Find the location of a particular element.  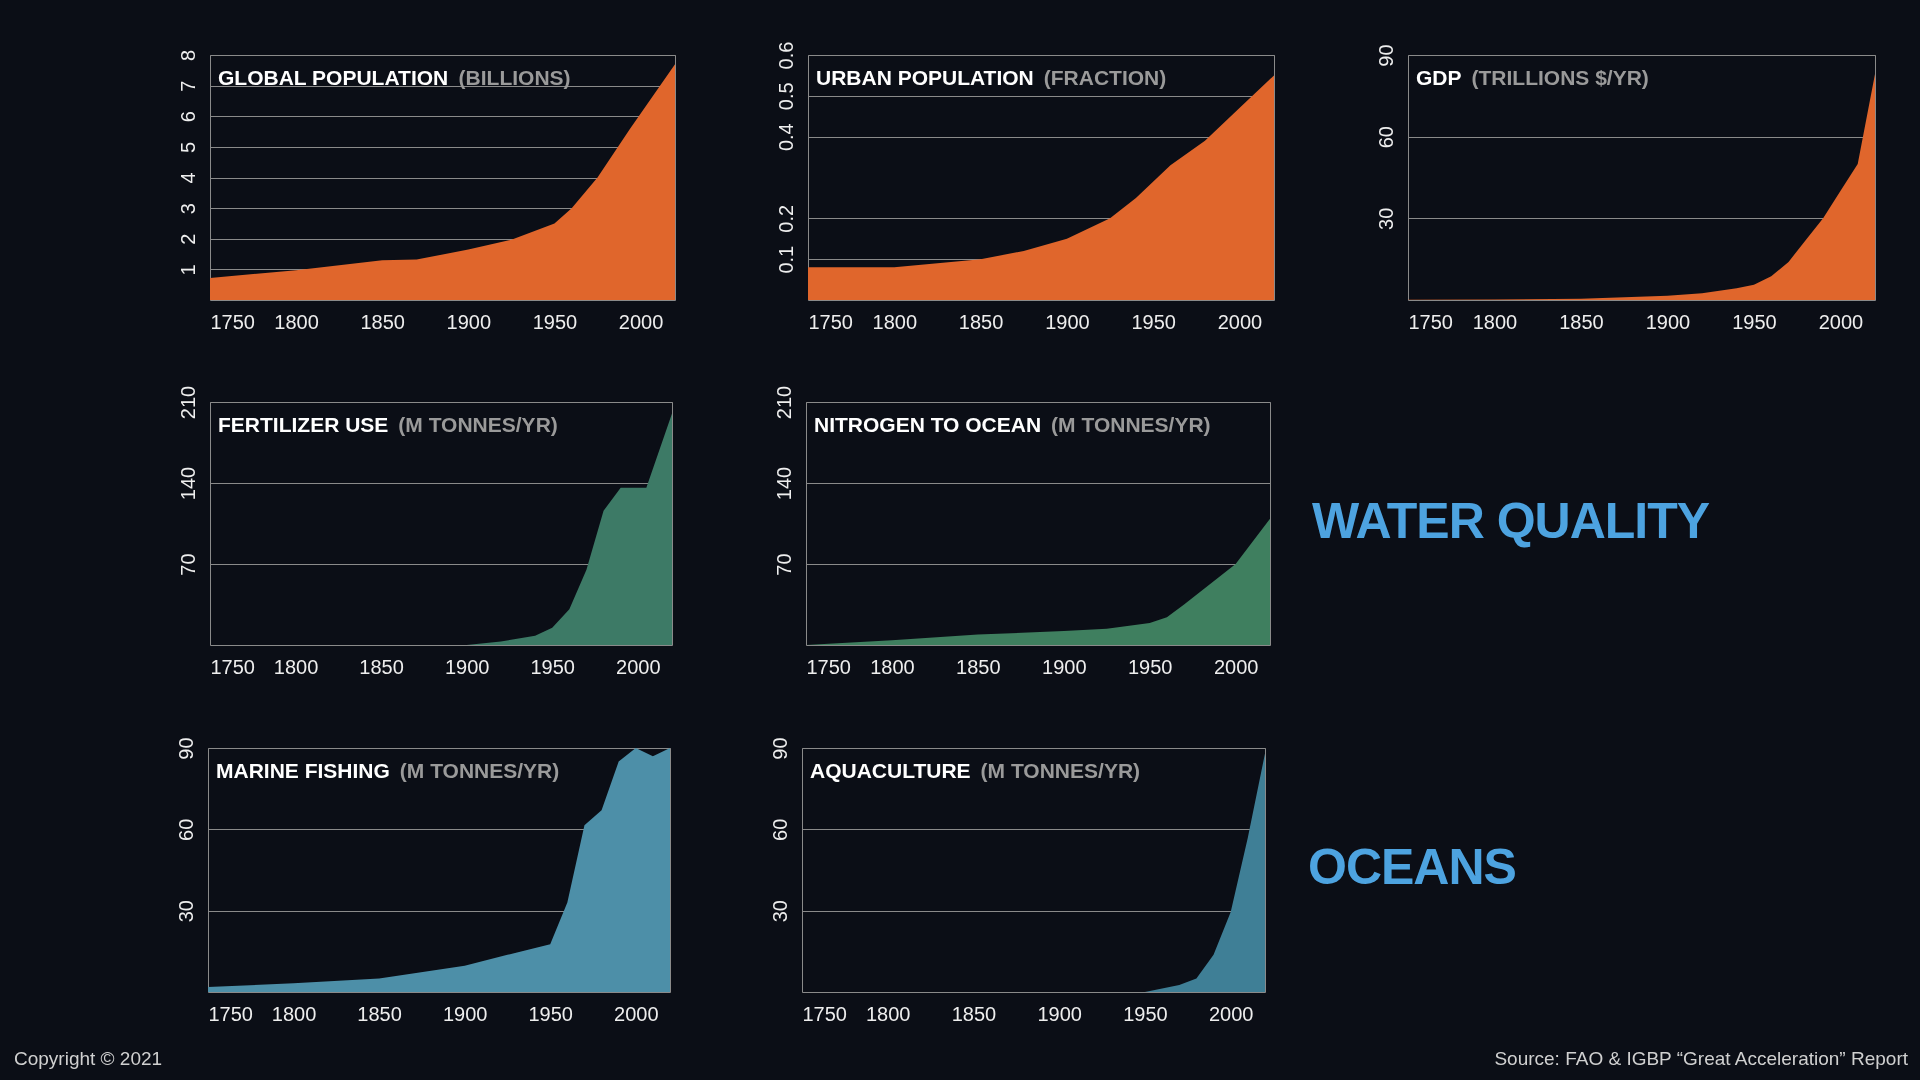

y-tick-label: 0.6 is located at coordinates (785, 55).